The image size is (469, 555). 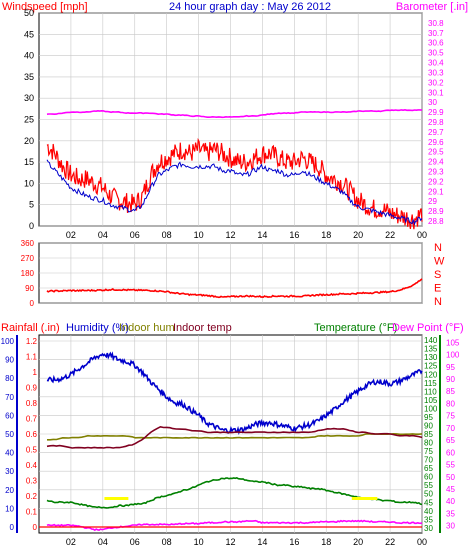 I want to click on barometer-tick-label: 29.4, so click(x=436, y=162).